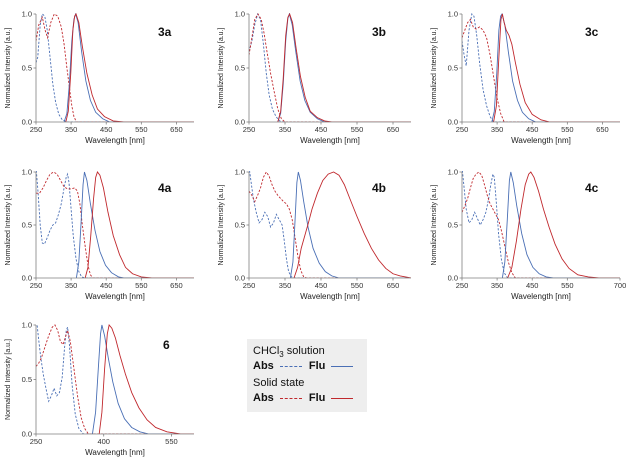  Describe the element at coordinates (27, 325) in the screenshot. I see `y-tick-label-6: 1.0` at that location.